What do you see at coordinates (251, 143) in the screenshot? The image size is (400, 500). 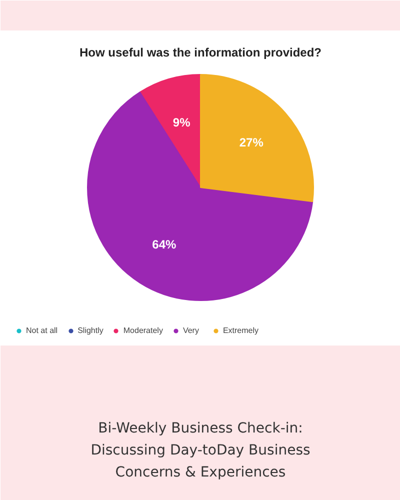 I see `data-label: 27%` at bounding box center [251, 143].